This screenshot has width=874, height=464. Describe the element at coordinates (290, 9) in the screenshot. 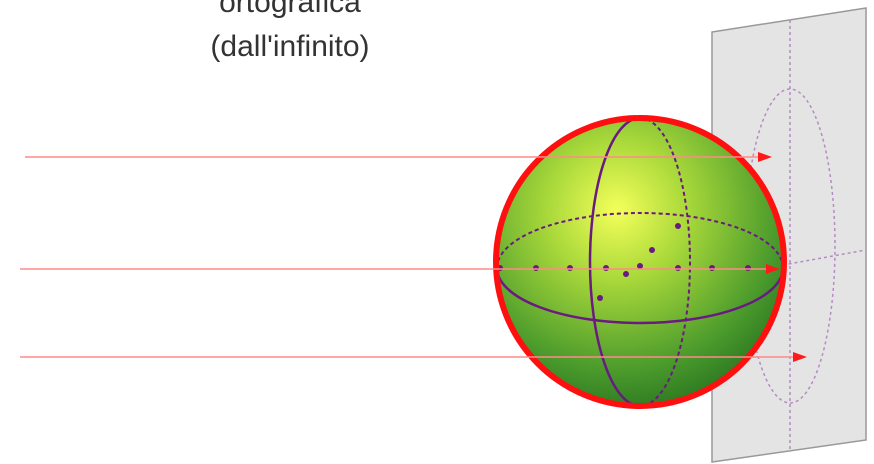

I see `title-line1: ortografica` at that location.